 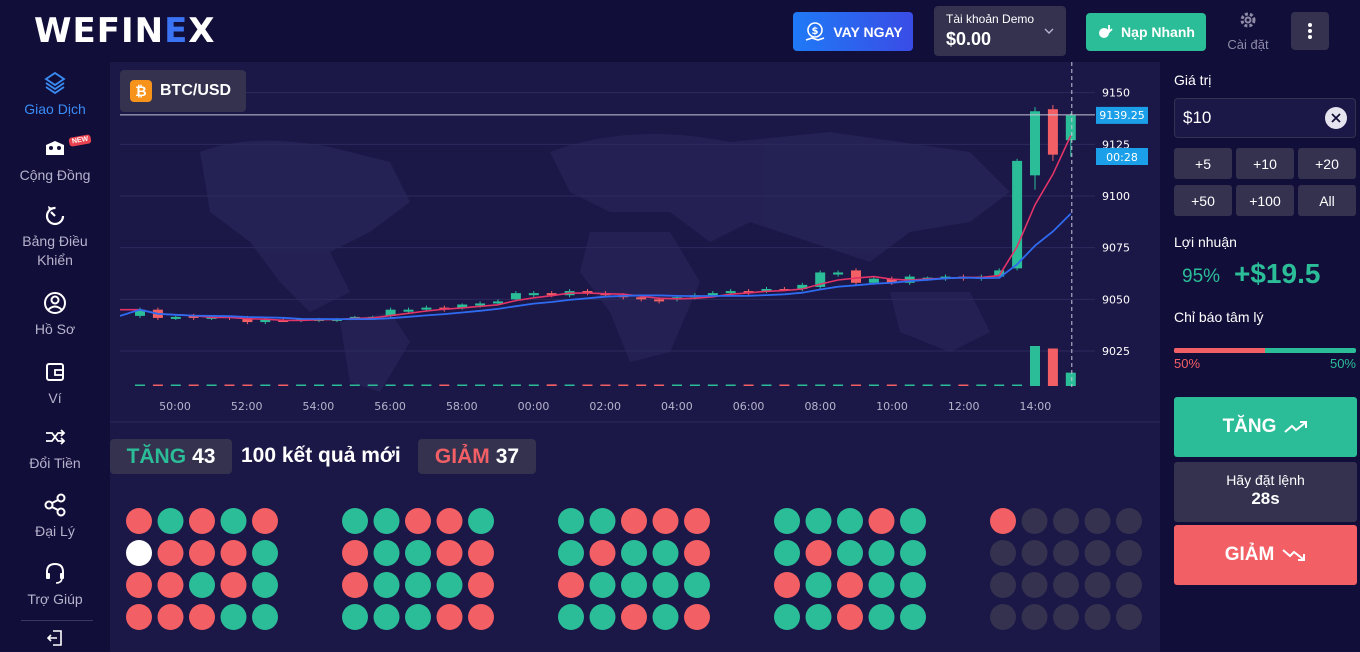 I want to click on account-selector: Tài khoản Demo $0.00, so click(x=1000, y=31).